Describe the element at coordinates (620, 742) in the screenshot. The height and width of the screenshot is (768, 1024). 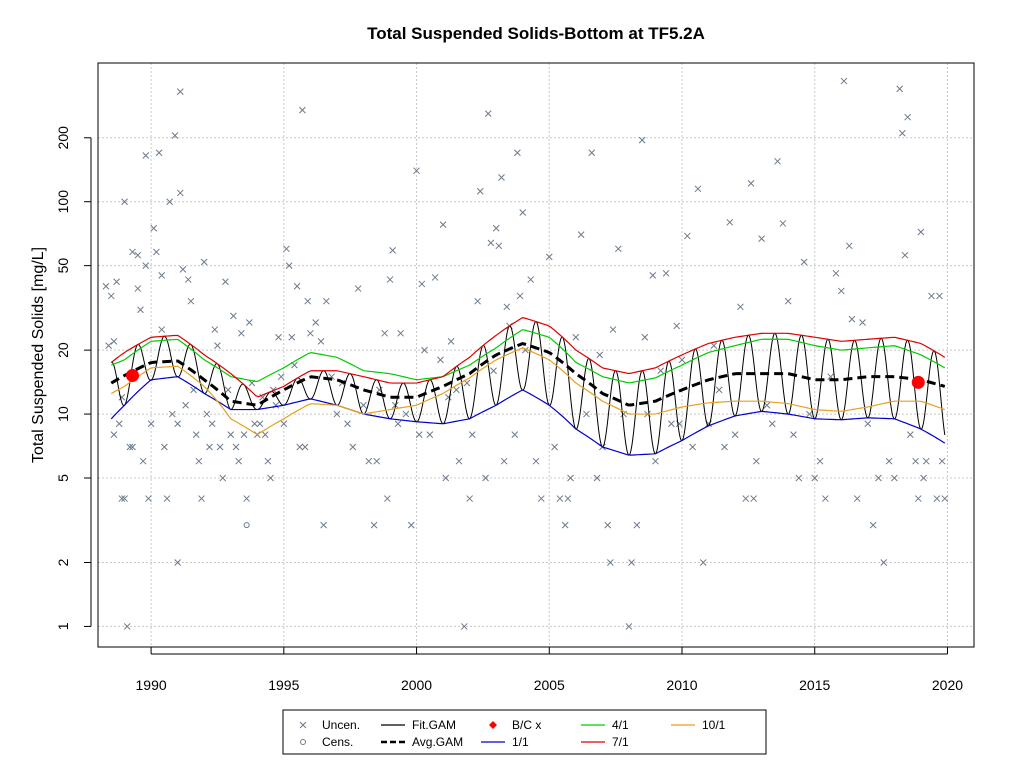
I see `legend-label: 7/1` at that location.